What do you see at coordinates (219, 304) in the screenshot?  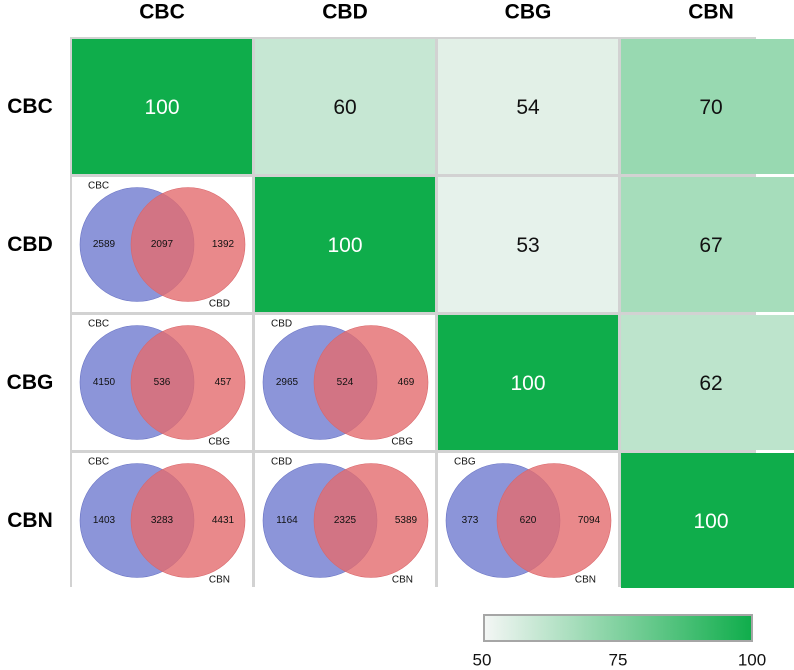 I see `venn-right-label: CBD` at bounding box center [219, 304].